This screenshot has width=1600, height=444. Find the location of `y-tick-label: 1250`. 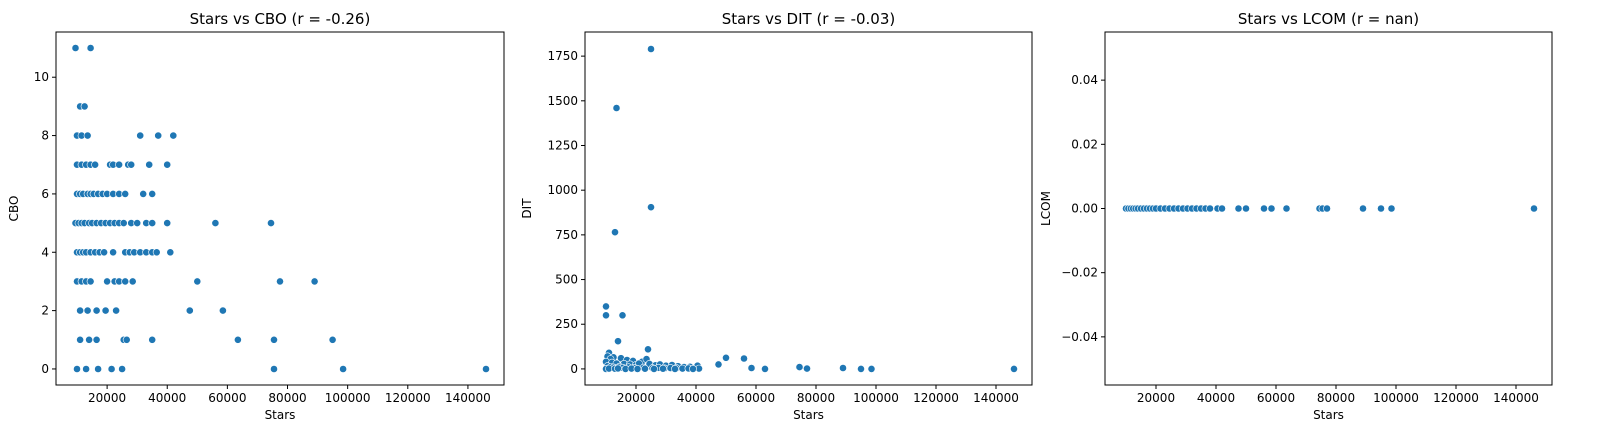

y-tick-label: 1250 is located at coordinates (562, 145).